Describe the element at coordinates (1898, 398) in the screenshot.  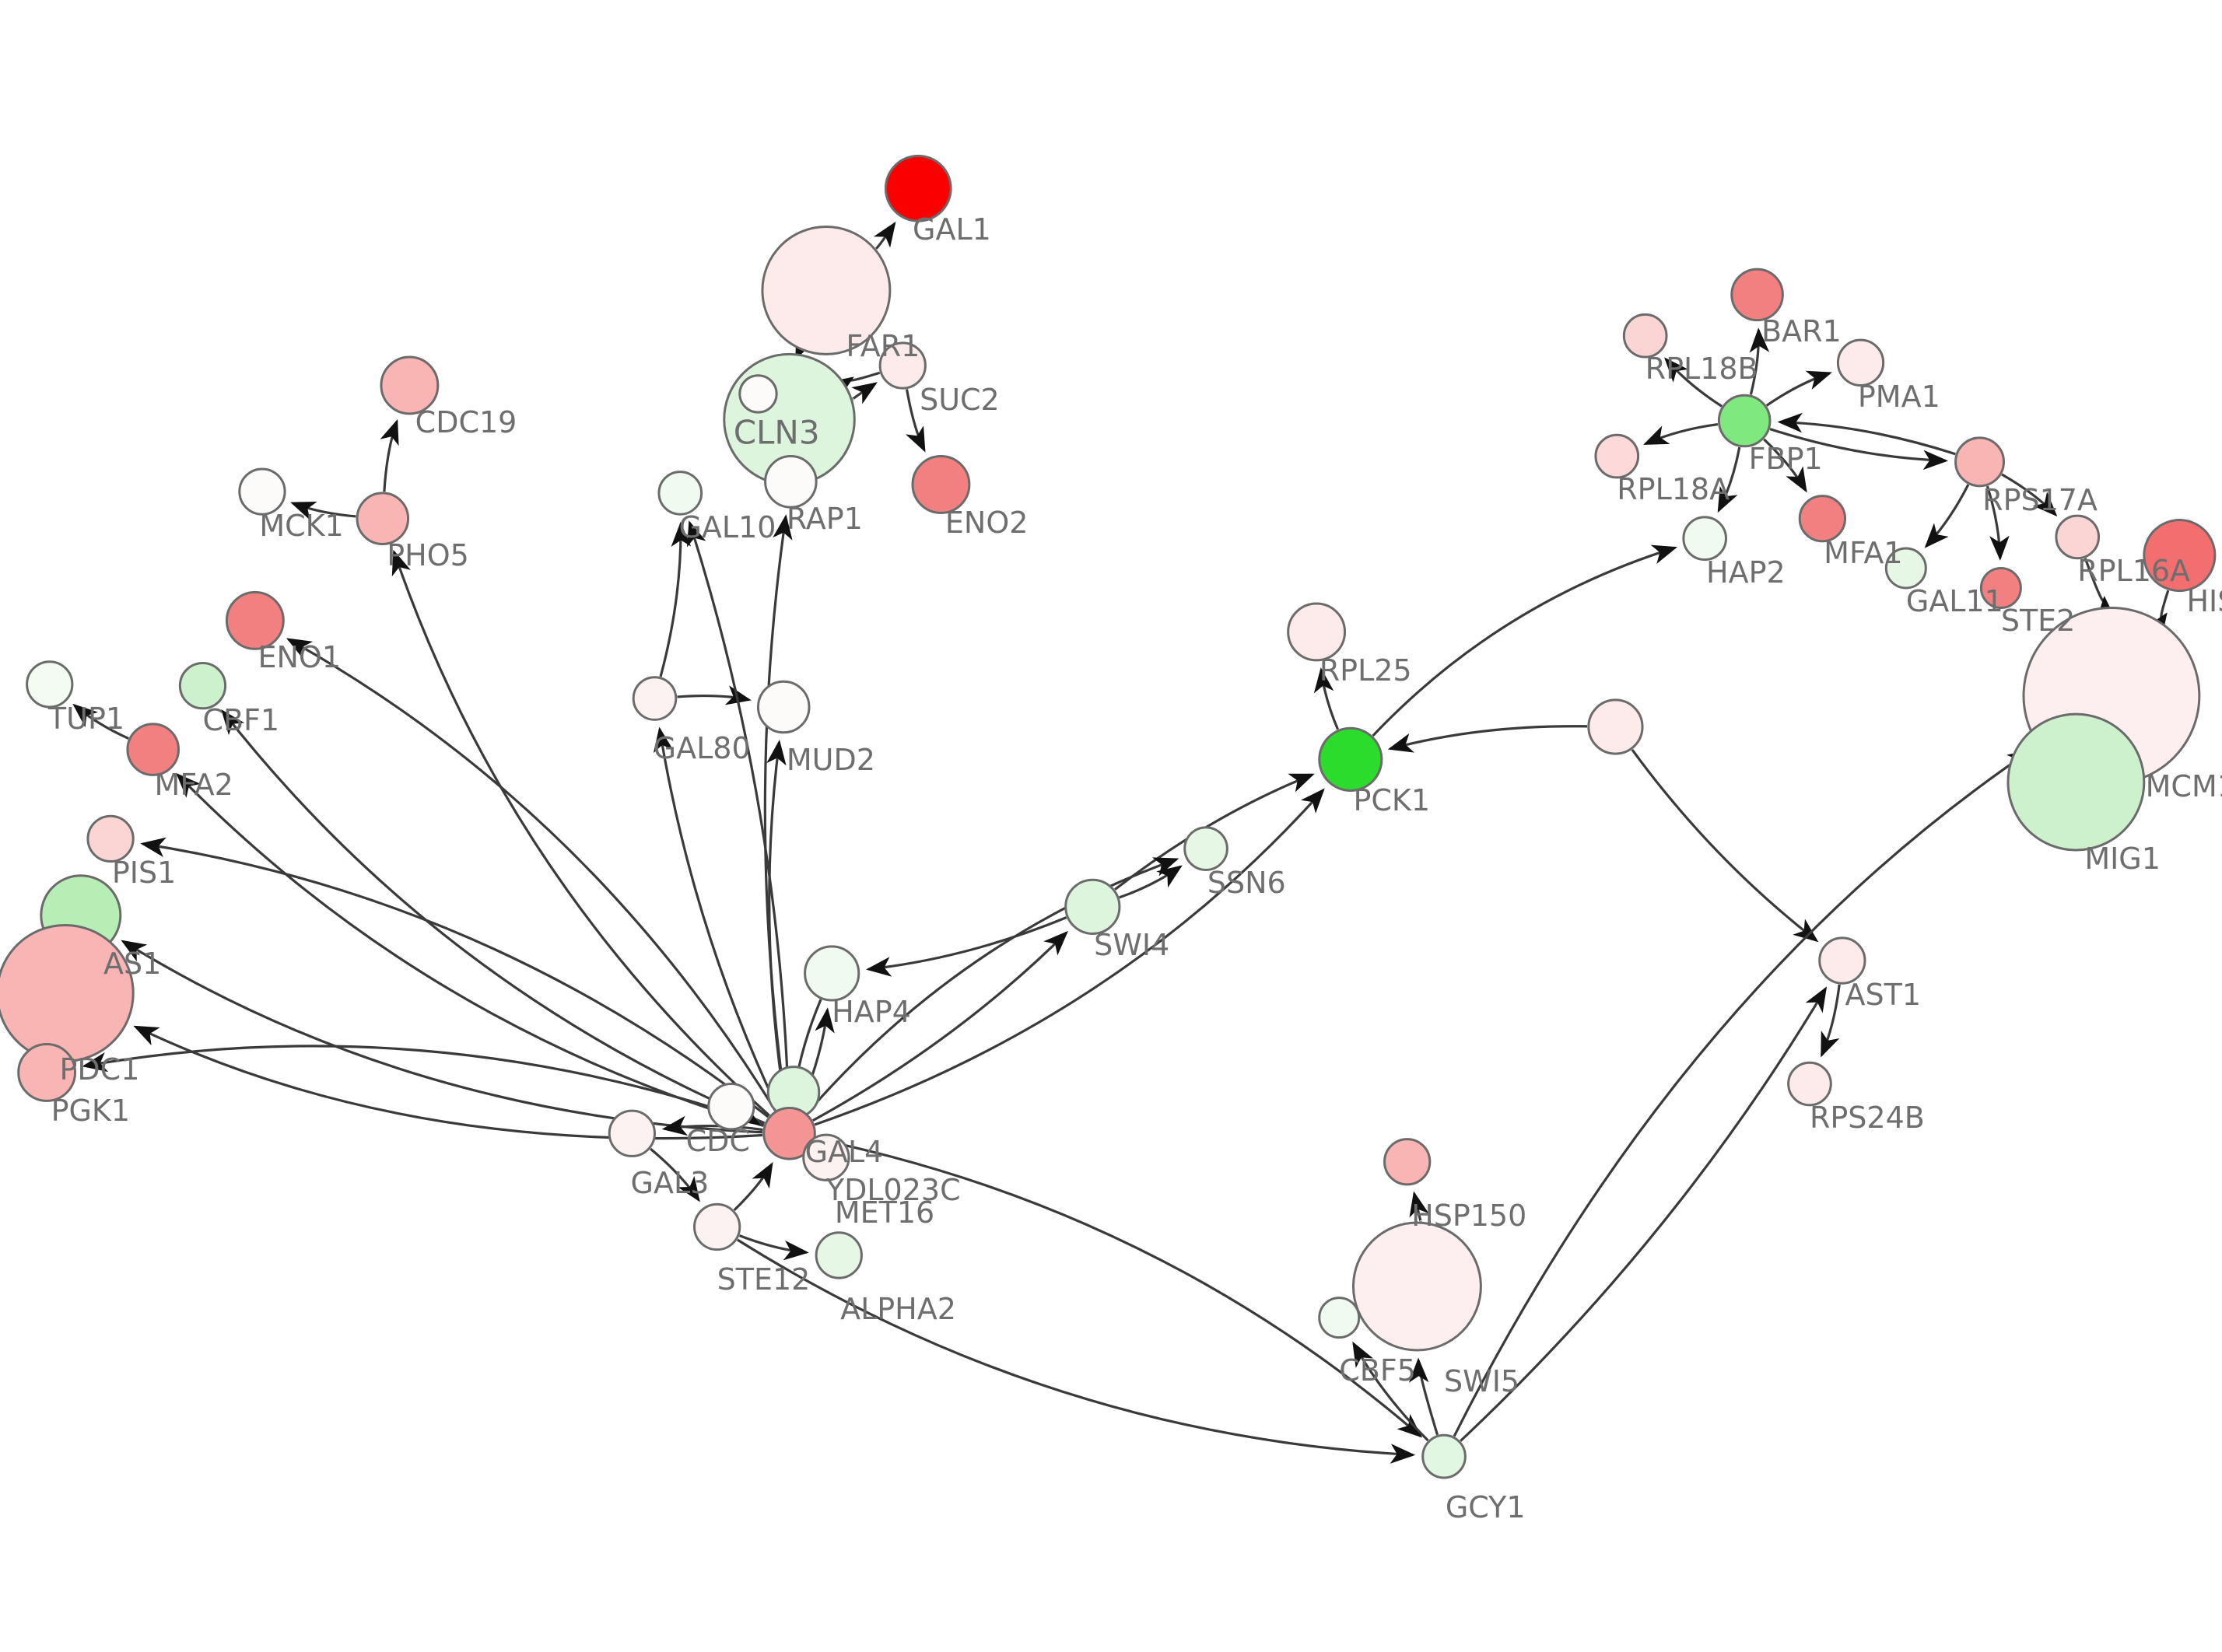
I see `node-label: PMA1` at that location.